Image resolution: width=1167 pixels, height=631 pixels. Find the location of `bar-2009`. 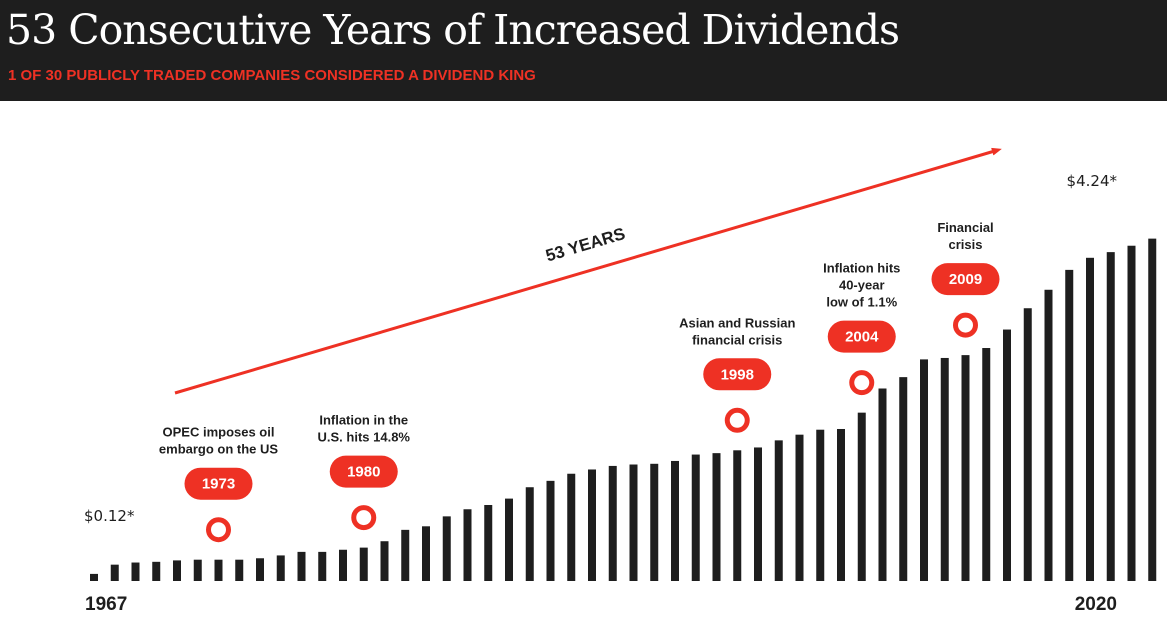

bar-2009 is located at coordinates (965, 468).